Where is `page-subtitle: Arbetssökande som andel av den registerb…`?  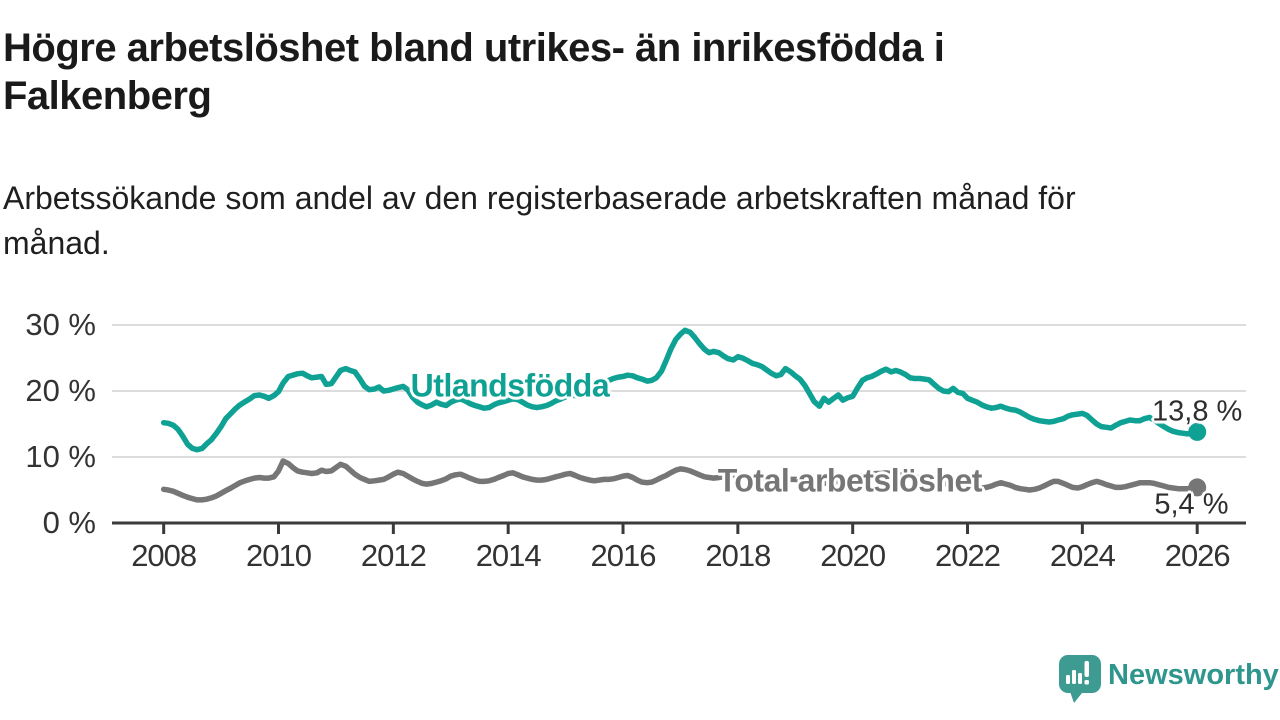 page-subtitle: Arbetssökande som andel av den registerb… is located at coordinates (539, 220).